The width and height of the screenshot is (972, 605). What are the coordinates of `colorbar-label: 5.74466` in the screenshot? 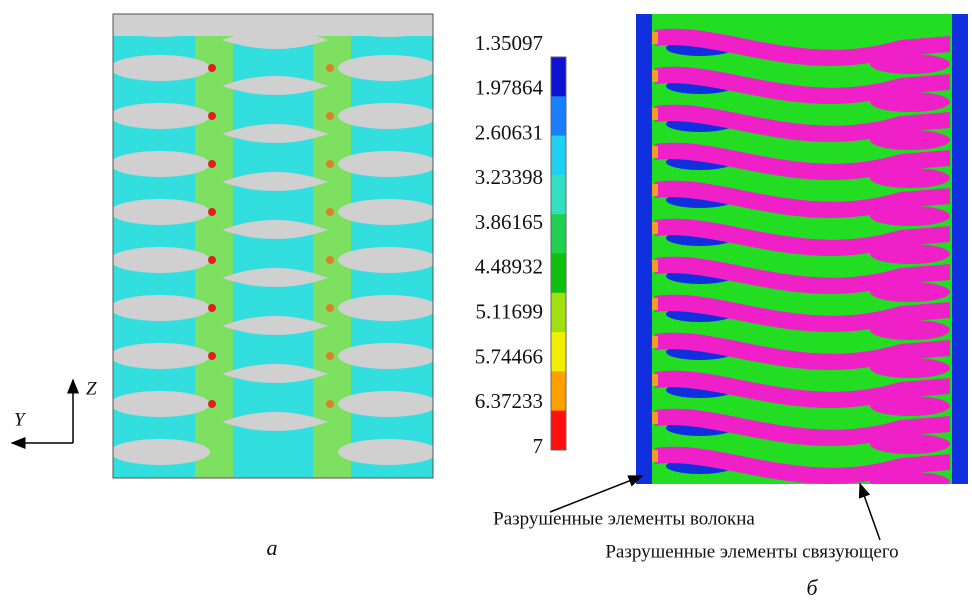 It's located at (509, 356).